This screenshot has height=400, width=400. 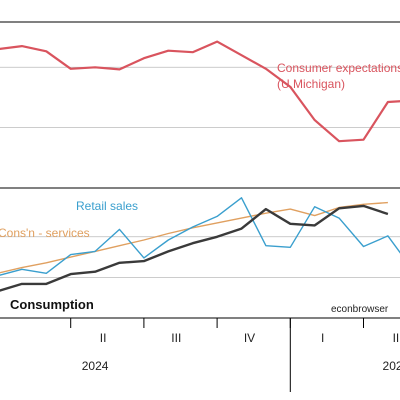 I want to click on watermark: econbrowser, so click(x=360, y=309).